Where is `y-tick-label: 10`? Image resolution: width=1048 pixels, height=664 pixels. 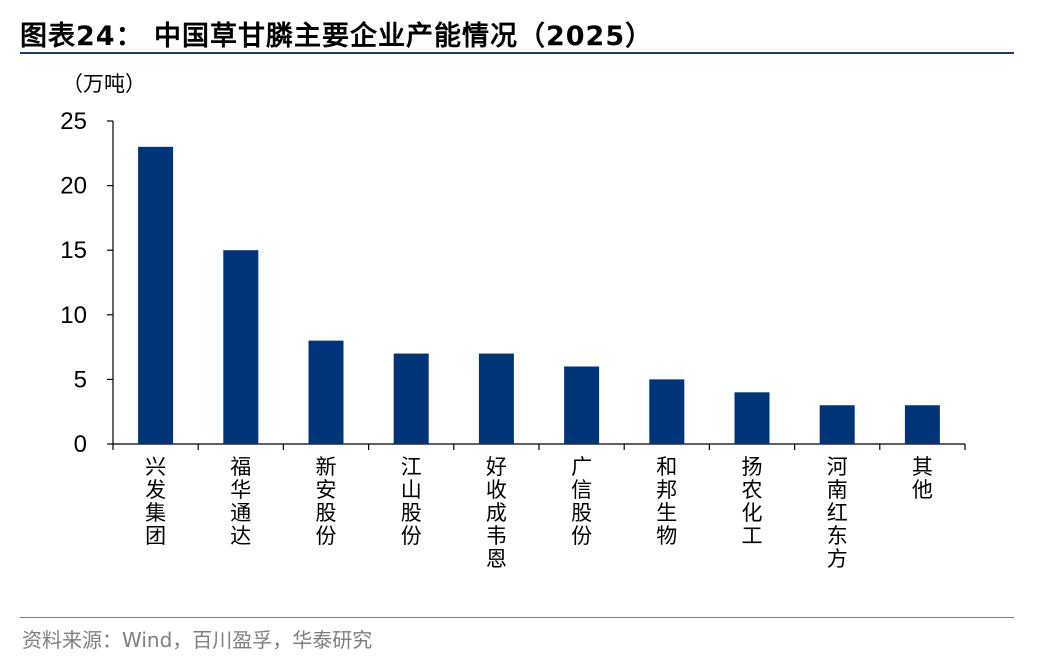
y-tick-label: 10 is located at coordinates (73, 315).